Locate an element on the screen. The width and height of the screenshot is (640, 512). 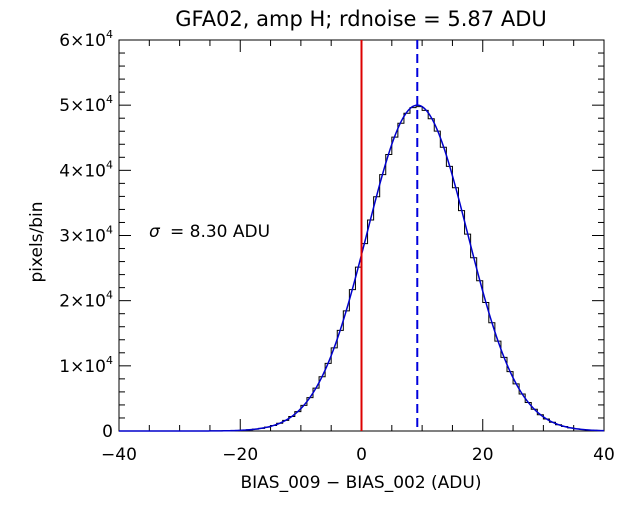
y-tick-label: 2×10⁴ is located at coordinates (86, 300).